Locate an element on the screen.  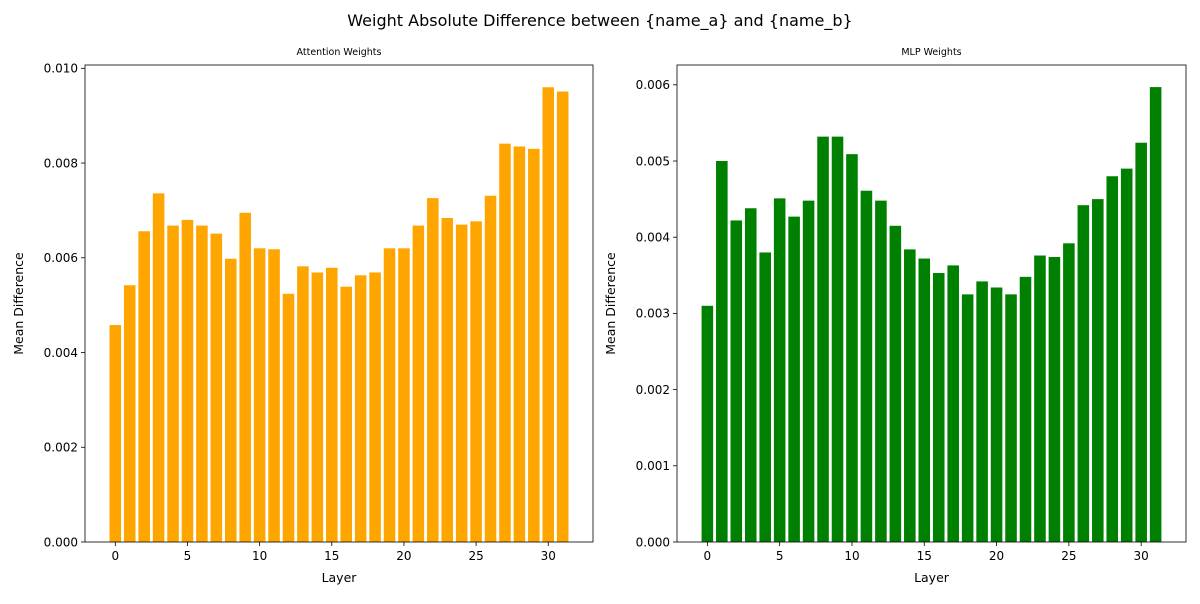
chart-1-ytick-label-5: 0.010 is located at coordinates (61, 69).